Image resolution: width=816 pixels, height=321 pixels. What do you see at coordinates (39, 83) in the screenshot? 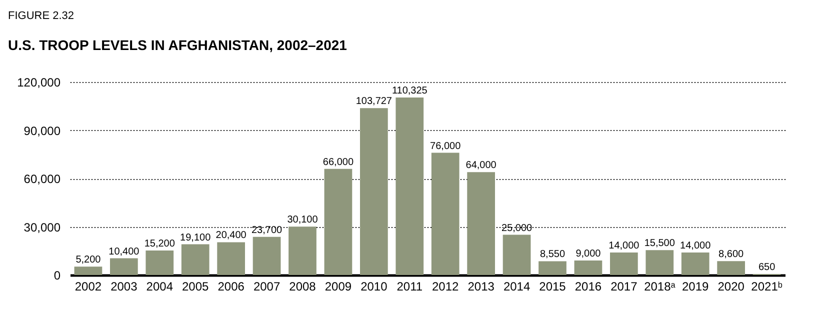
I see `y-tick-label: 120,000` at bounding box center [39, 83].